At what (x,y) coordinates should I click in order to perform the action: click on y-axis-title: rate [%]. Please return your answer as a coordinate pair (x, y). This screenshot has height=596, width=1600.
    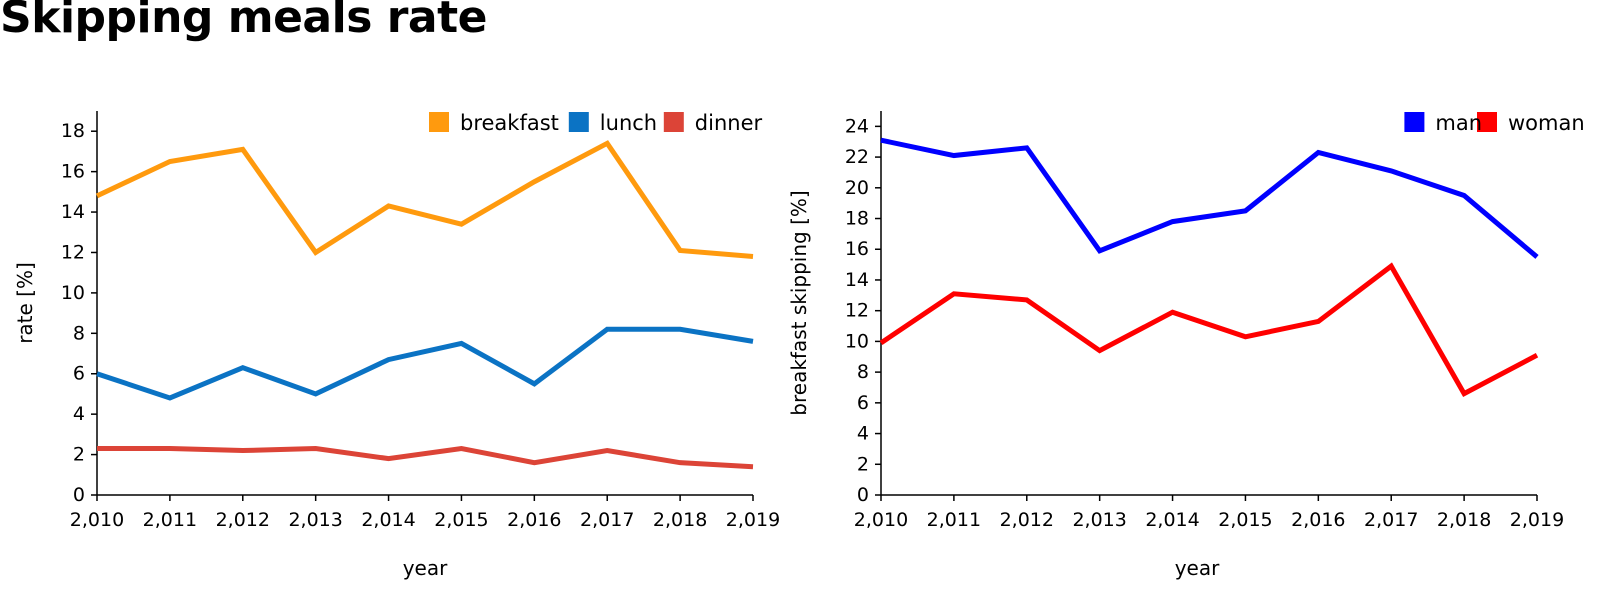
    Looking at the image, I should click on (25, 303).